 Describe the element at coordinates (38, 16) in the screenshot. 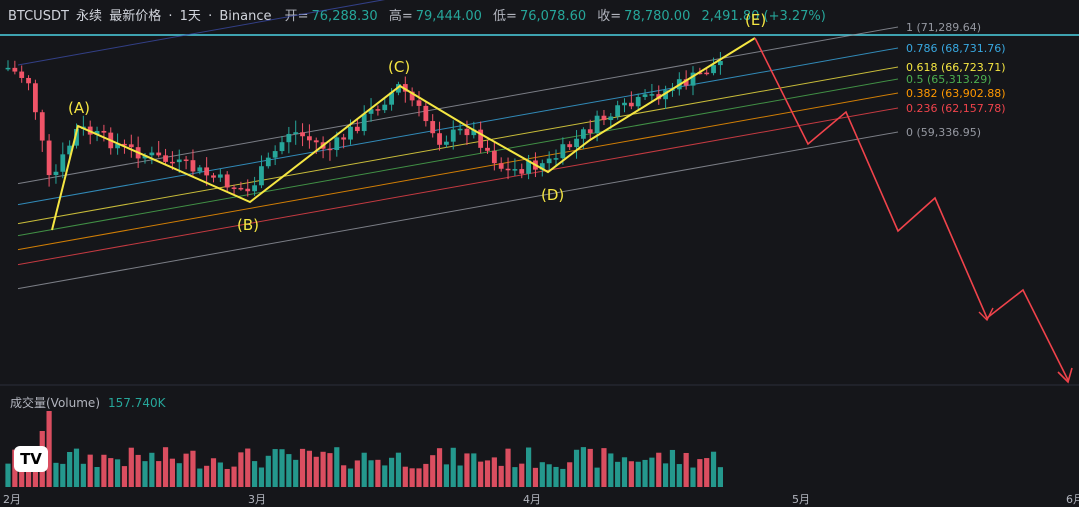

I see `symbol-label: BTCUSDT` at that location.